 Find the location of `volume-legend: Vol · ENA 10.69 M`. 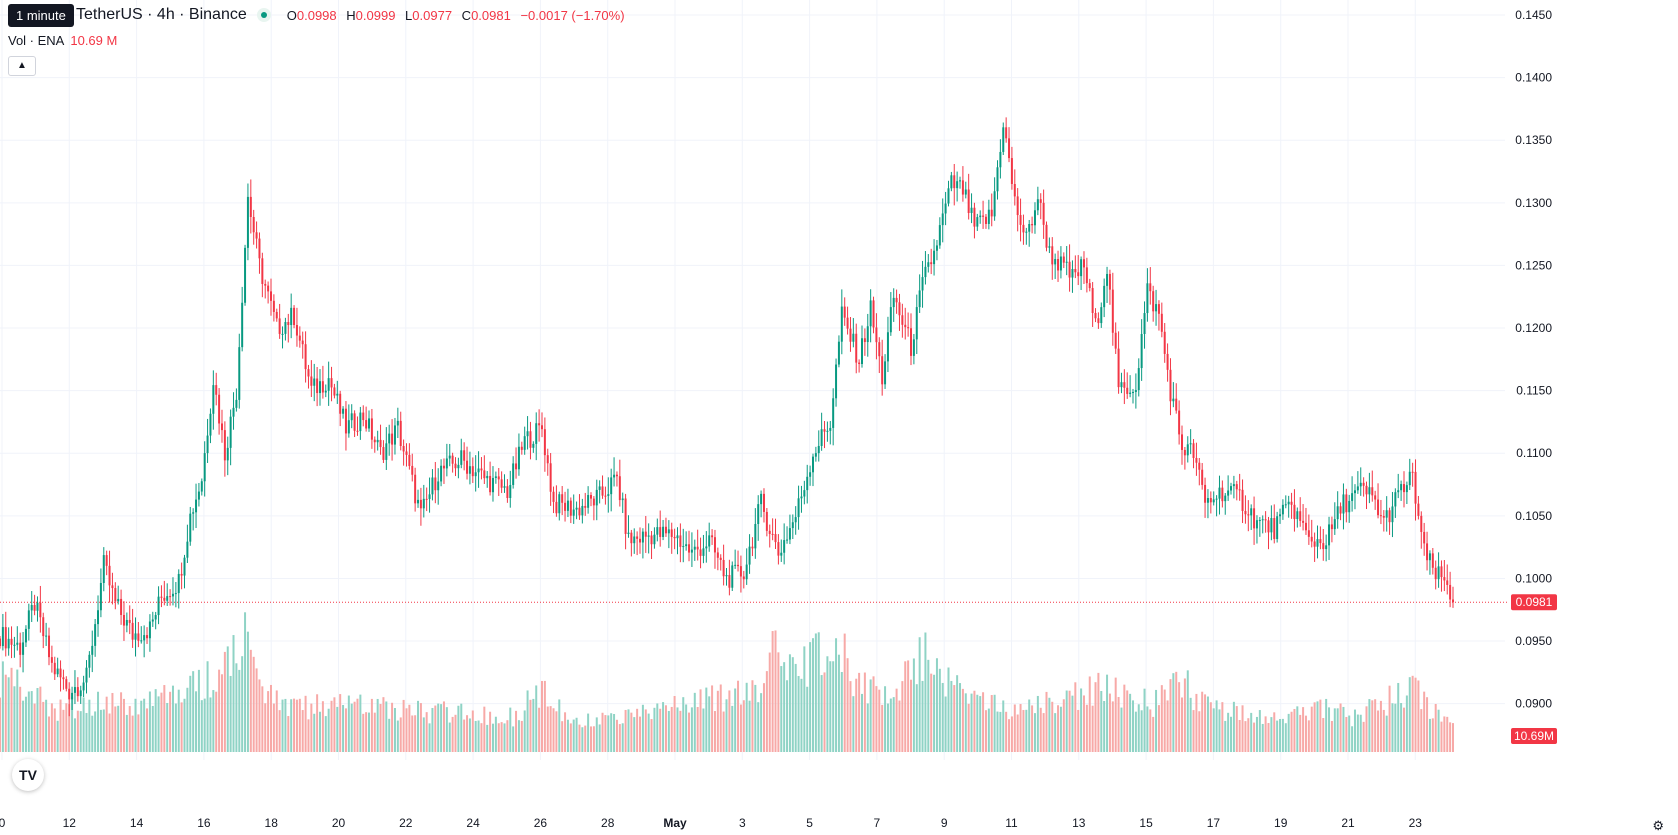

volume-legend: Vol · ENA 10.69 M is located at coordinates (62, 40).